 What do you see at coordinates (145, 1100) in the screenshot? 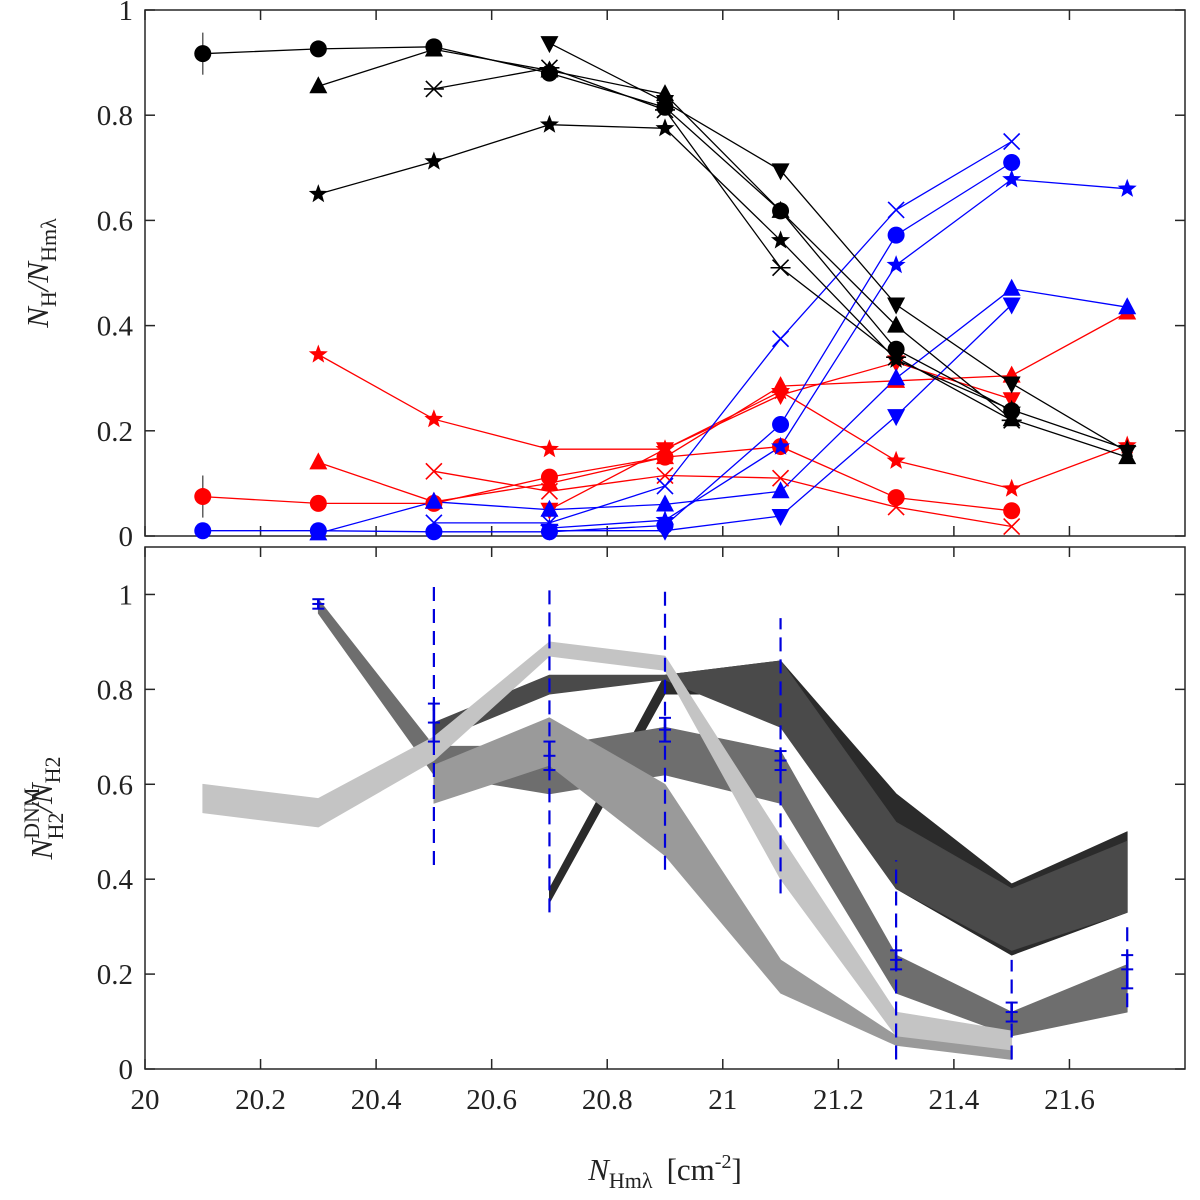
I see `x-tick-label: 20` at bounding box center [145, 1100].